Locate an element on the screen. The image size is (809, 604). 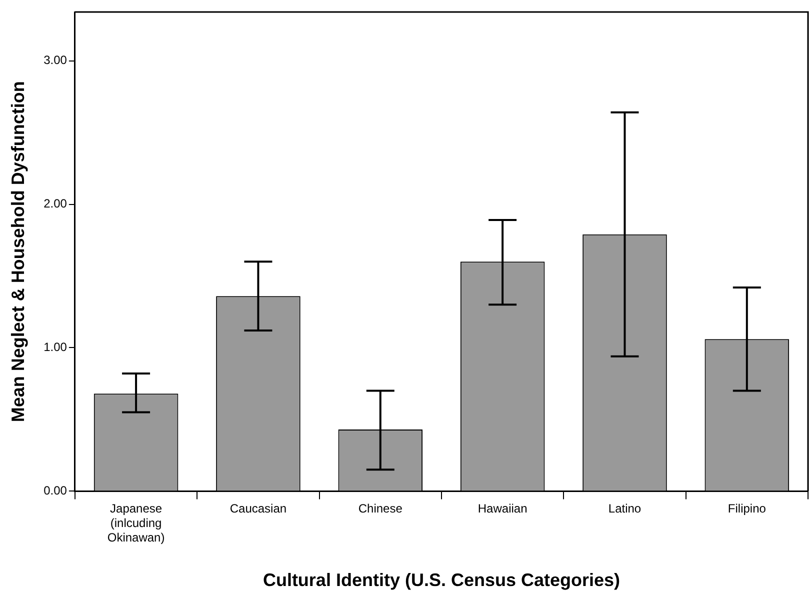
x-tick-label: Caucasian is located at coordinates (258, 509).